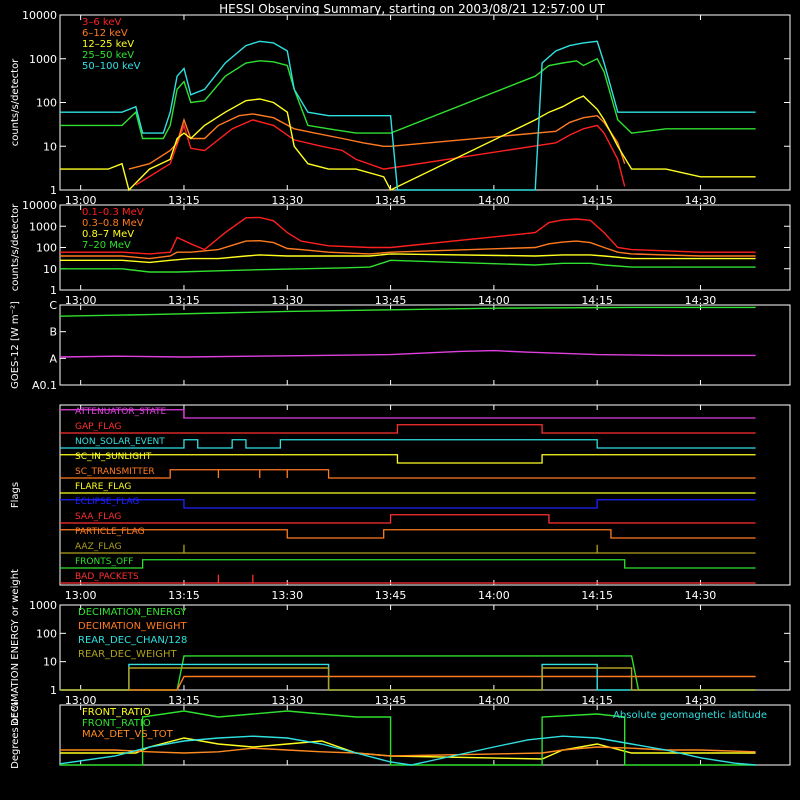 The width and height of the screenshot is (800, 800). What do you see at coordinates (120, 442) in the screenshot?
I see `flag-label: NON_SOLAR_EVENT` at bounding box center [120, 442].